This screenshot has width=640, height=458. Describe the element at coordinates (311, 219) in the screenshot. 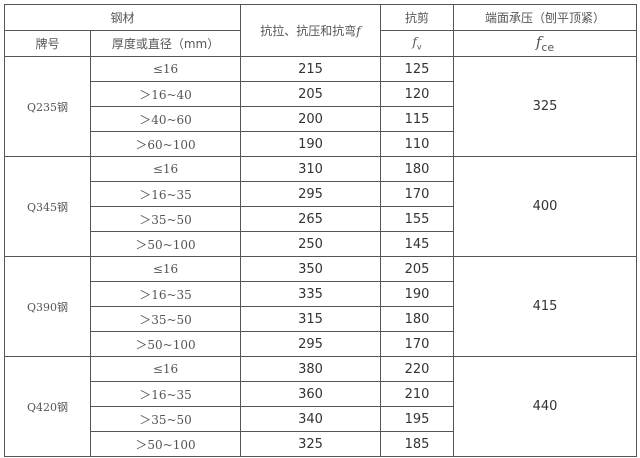

I see `tension-cell: 265` at that location.